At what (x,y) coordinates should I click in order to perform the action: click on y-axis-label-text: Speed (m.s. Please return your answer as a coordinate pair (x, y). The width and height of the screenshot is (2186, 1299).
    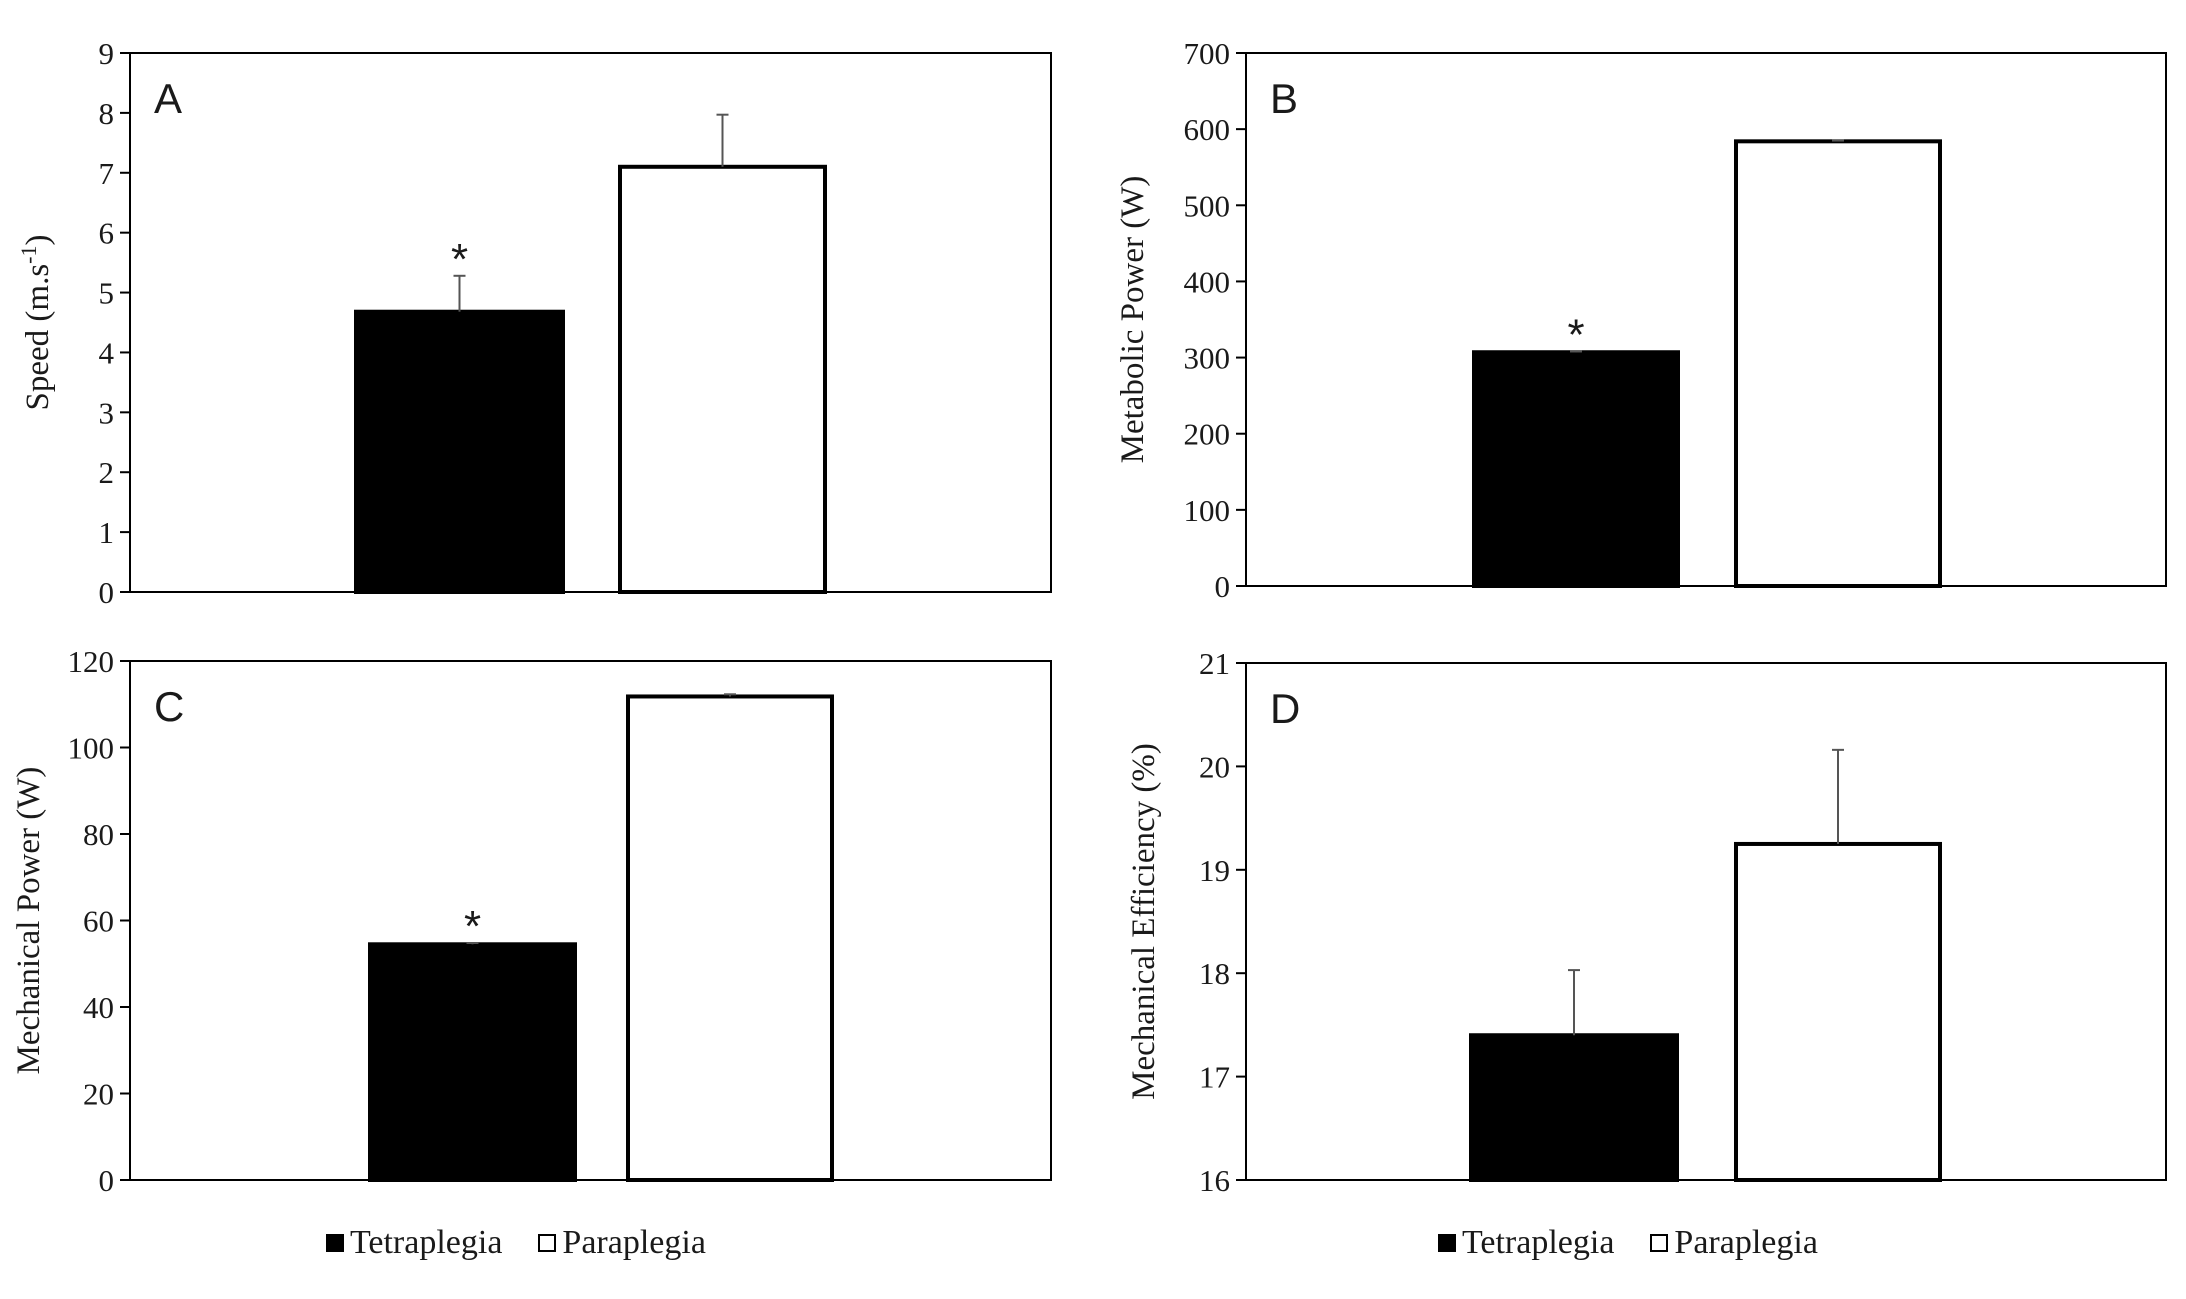
    Looking at the image, I should click on (38, 337).